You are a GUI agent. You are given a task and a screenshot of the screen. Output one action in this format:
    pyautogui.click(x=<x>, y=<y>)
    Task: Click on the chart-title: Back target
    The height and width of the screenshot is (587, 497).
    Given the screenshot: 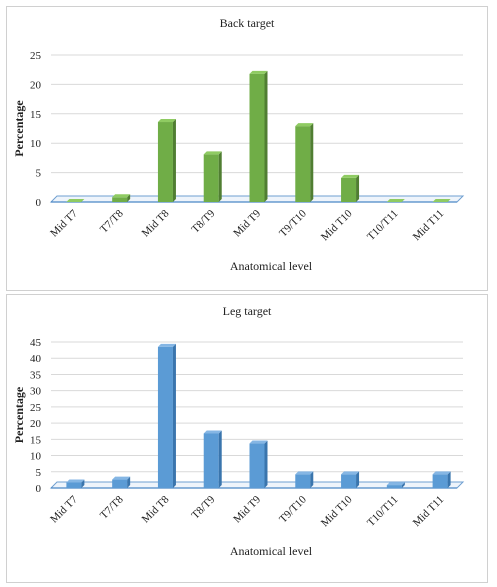 What is the action you would take?
    pyautogui.click(x=247, y=23)
    